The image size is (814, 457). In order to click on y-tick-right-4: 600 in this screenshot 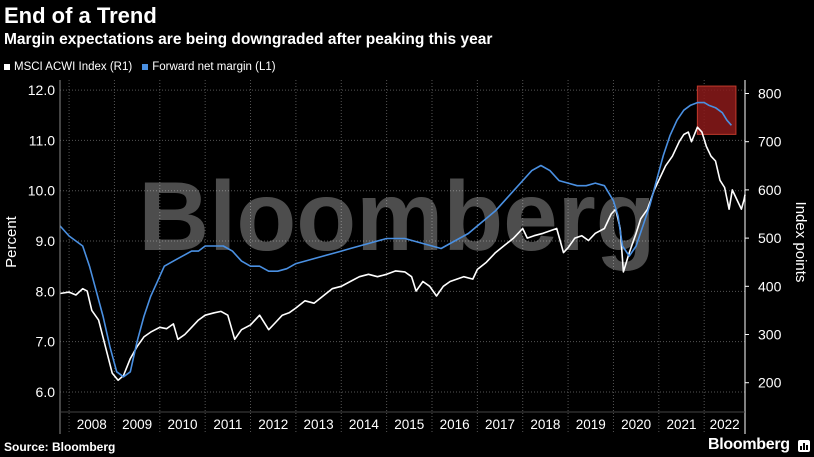, I will do `click(770, 190)`.